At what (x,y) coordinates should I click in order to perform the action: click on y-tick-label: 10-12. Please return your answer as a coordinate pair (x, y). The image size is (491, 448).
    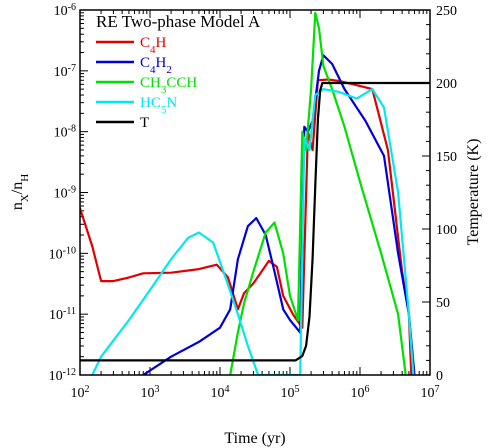
    Looking at the image, I should click on (62, 376).